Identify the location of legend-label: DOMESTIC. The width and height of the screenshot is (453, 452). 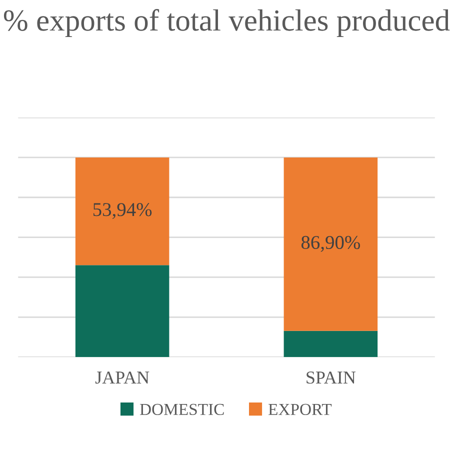
(182, 410).